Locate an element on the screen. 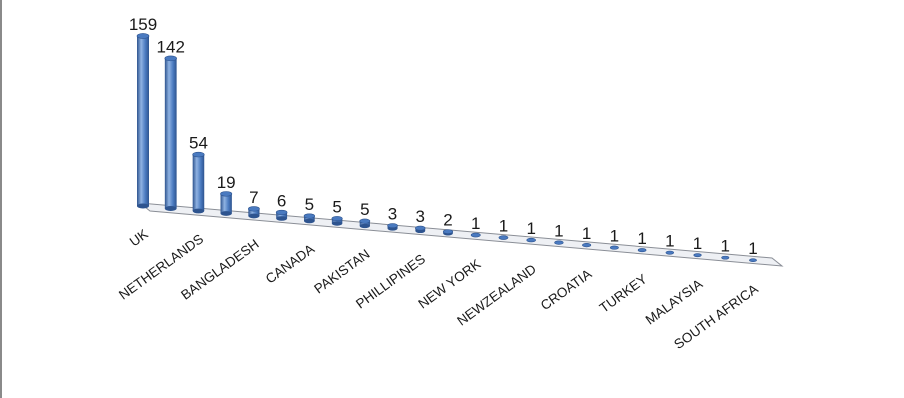  value-label: 142 is located at coordinates (171, 46).